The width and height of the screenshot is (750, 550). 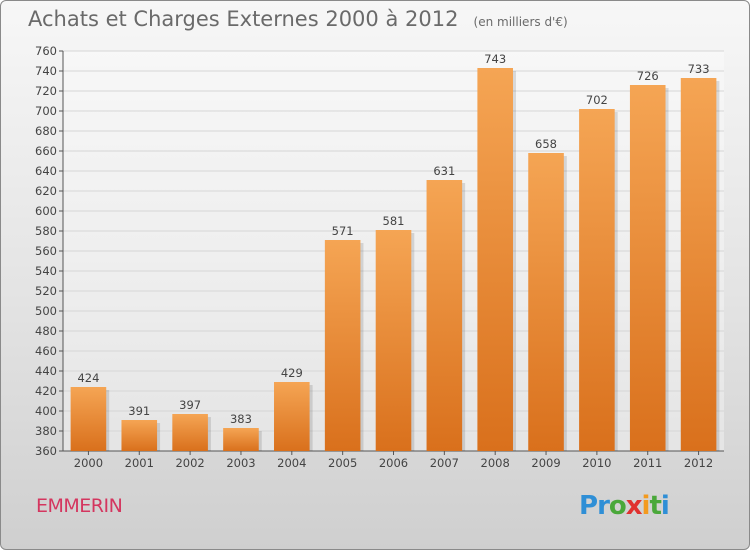 What do you see at coordinates (46, 331) in the screenshot?
I see `y-tick-label: 480` at bounding box center [46, 331].